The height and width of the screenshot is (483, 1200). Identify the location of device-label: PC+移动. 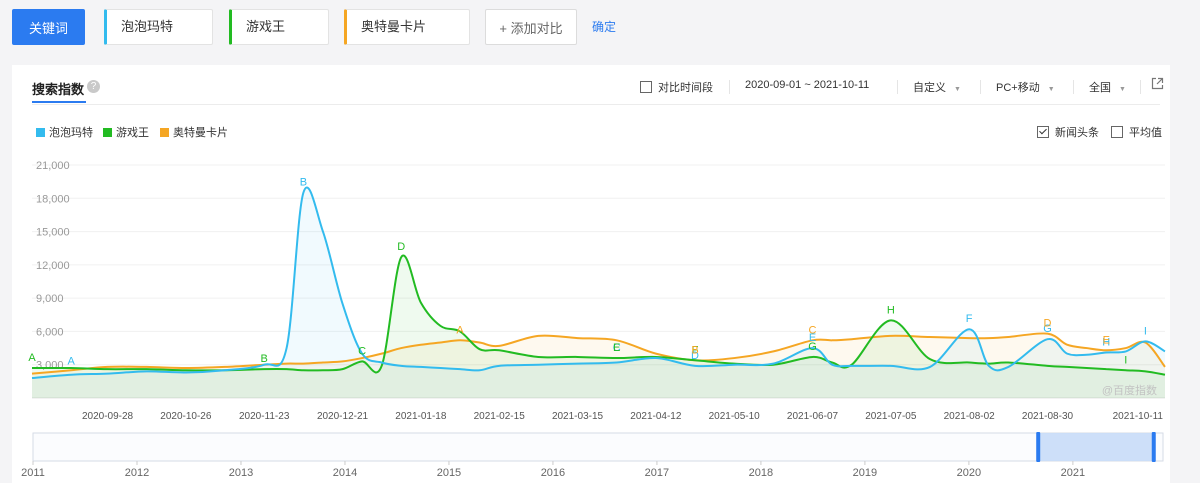
(1018, 88).